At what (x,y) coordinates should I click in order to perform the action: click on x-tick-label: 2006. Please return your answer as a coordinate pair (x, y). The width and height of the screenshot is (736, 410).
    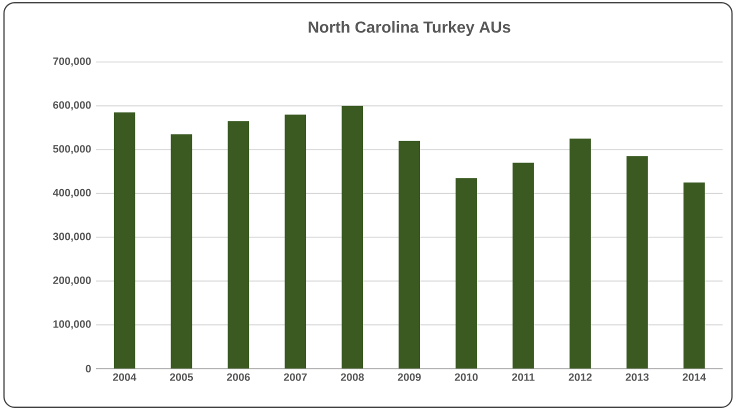
    Looking at the image, I should click on (238, 377).